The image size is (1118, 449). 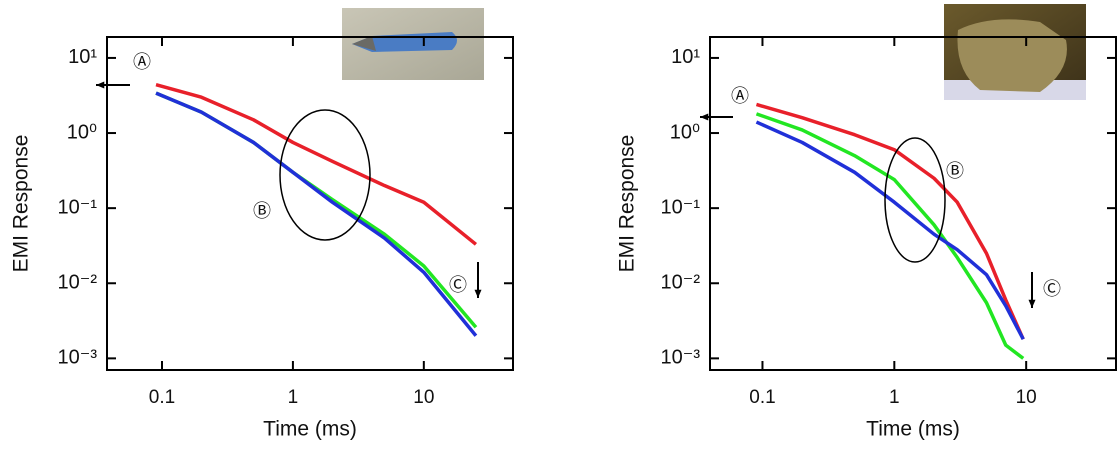 I want to click on photo-projectile, so click(x=413, y=44).